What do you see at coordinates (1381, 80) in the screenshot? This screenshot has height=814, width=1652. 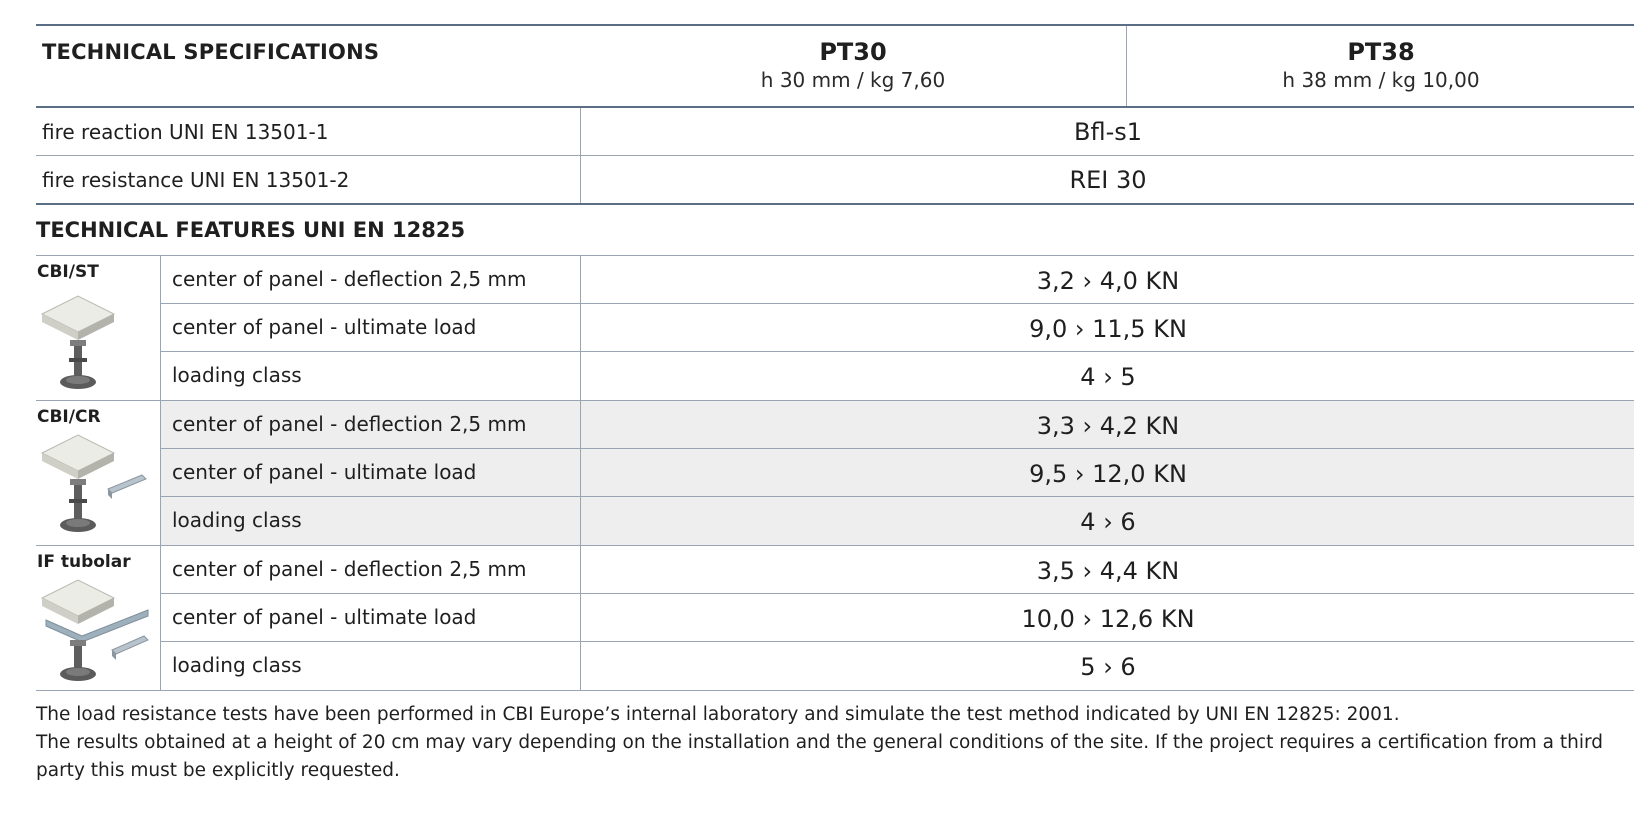 I see `column-subtitle: h 38 mm / kg 10,00` at bounding box center [1381, 80].